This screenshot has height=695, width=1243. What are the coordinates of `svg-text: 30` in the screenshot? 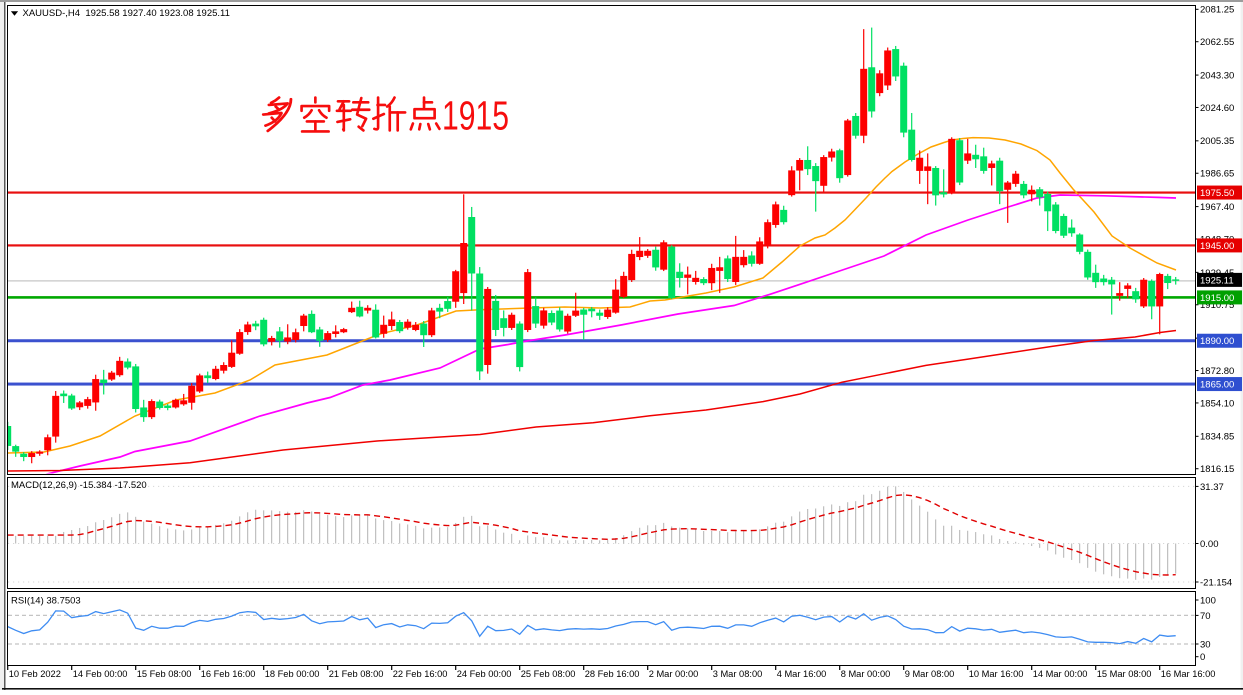 It's located at (1205, 644).